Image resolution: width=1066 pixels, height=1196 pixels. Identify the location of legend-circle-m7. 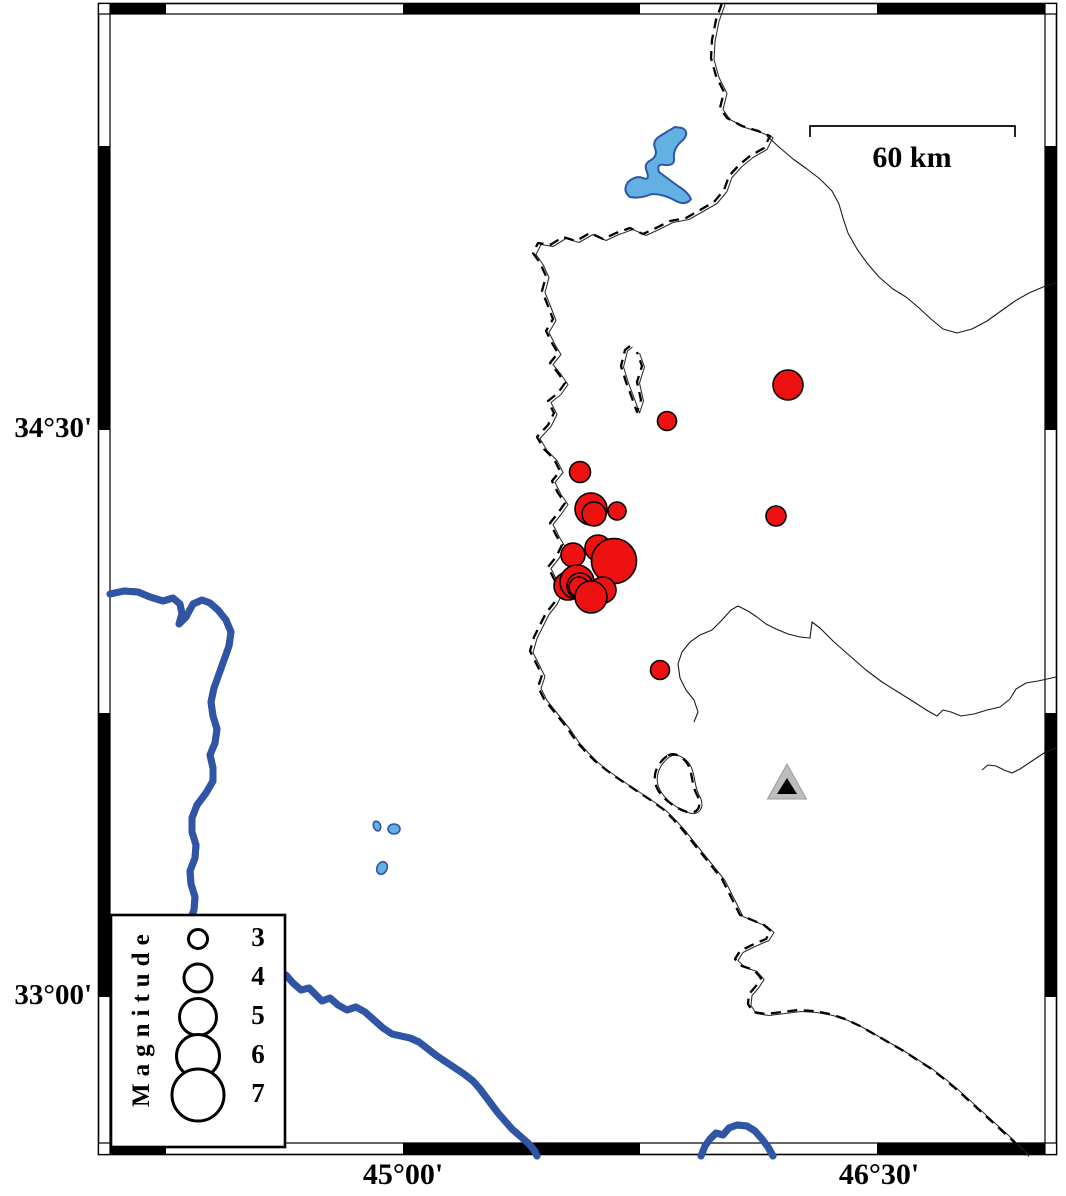
(198, 1095).